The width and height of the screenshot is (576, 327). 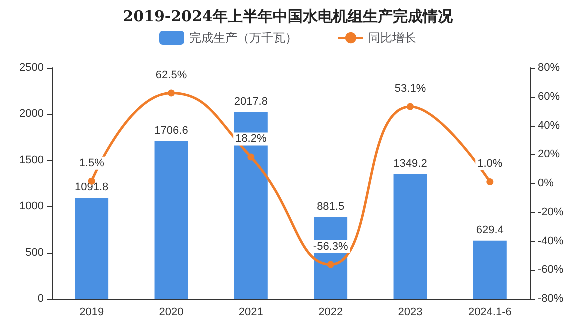 I want to click on y2-tick-label: 20%, so click(x=549, y=154).